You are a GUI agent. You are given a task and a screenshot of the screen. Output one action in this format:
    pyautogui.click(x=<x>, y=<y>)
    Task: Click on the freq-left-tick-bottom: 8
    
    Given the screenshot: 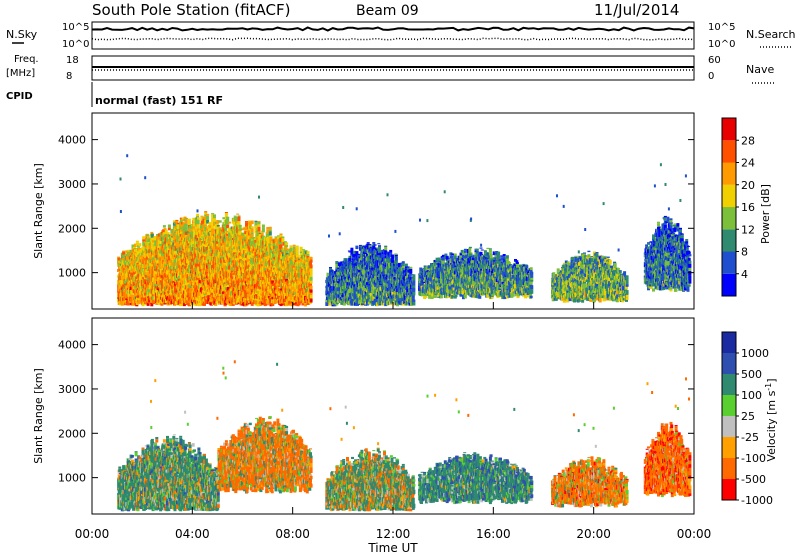 What is the action you would take?
    pyautogui.click(x=69, y=76)
    